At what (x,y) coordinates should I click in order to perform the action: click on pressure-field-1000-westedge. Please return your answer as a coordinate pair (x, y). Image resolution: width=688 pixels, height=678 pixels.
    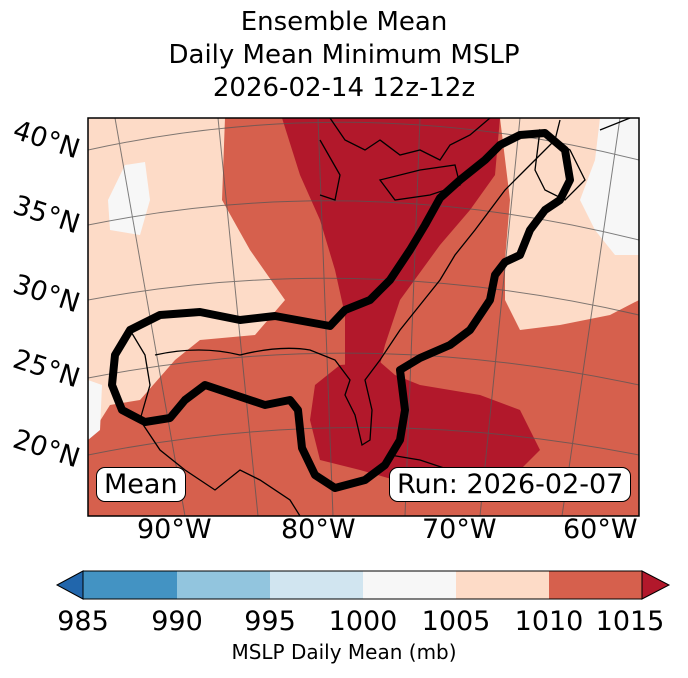
    Looking at the image, I should click on (95, 410).